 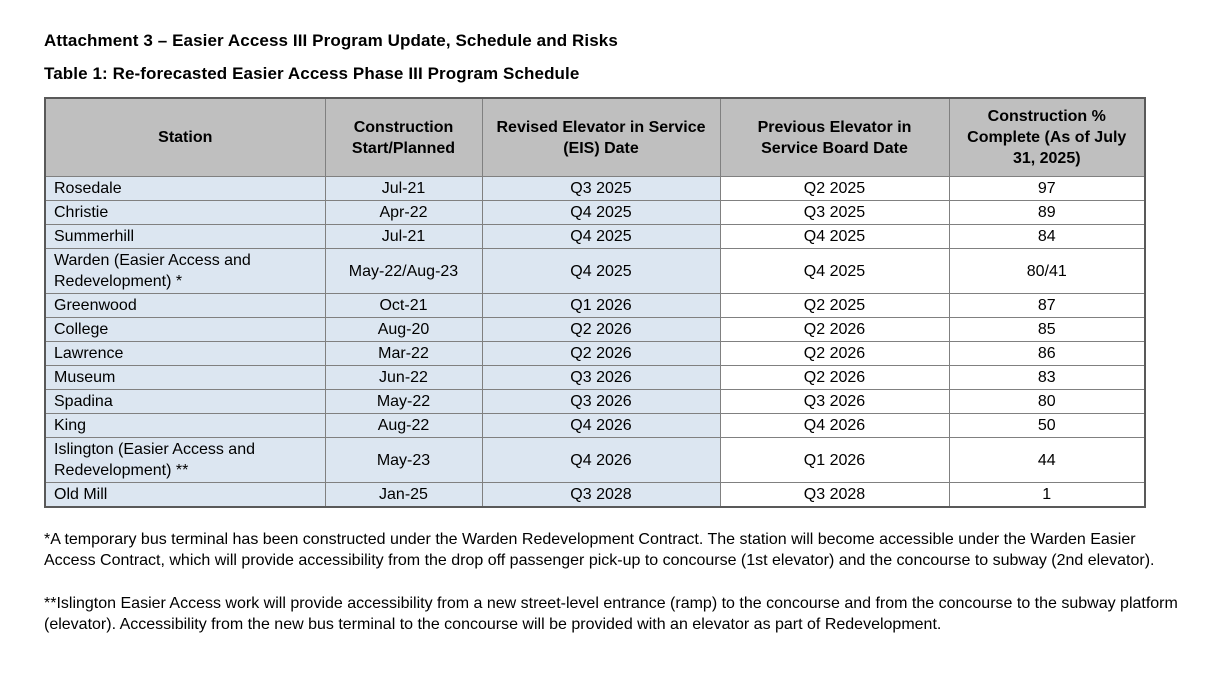 I want to click on value-cell: 97, so click(x=1047, y=188).